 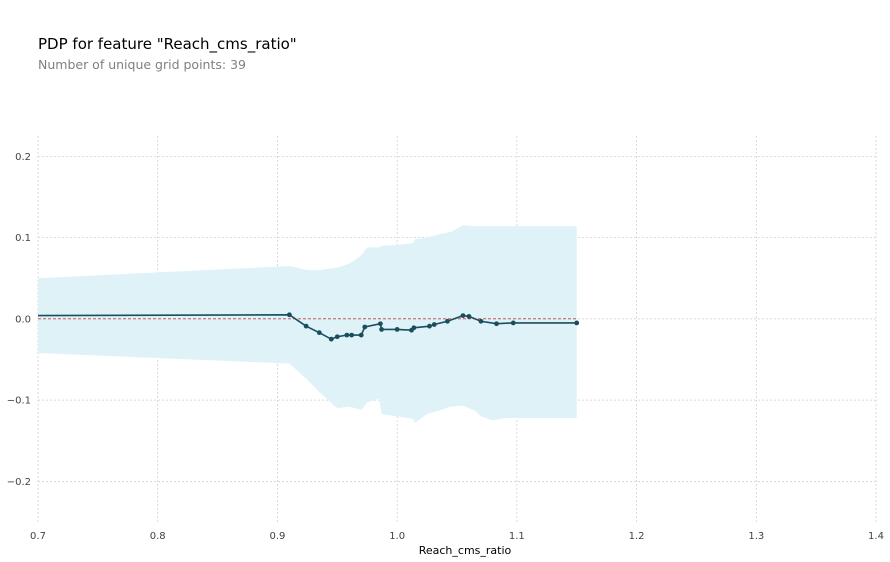 I want to click on pdp-markers, so click(x=433, y=327).